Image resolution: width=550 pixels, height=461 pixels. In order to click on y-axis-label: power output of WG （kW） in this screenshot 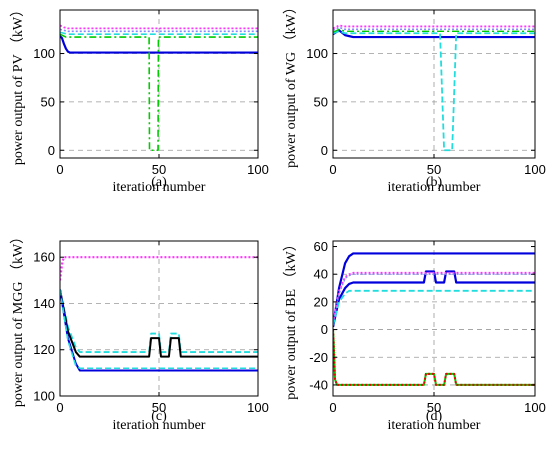, I will do `click(291, 84)`.